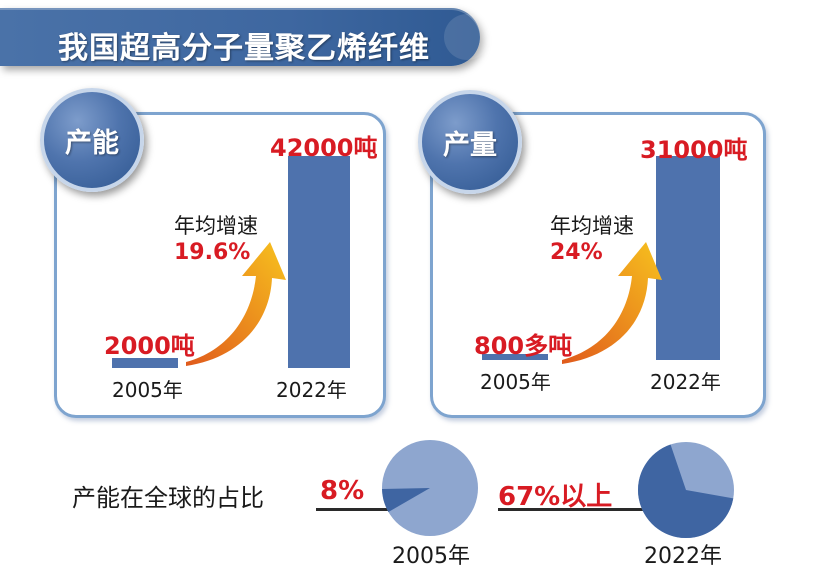 Image resolution: width=815 pixels, height=579 pixels. Describe the element at coordinates (576, 252) in the screenshot. I see `output-growth-value: 24%` at that location.